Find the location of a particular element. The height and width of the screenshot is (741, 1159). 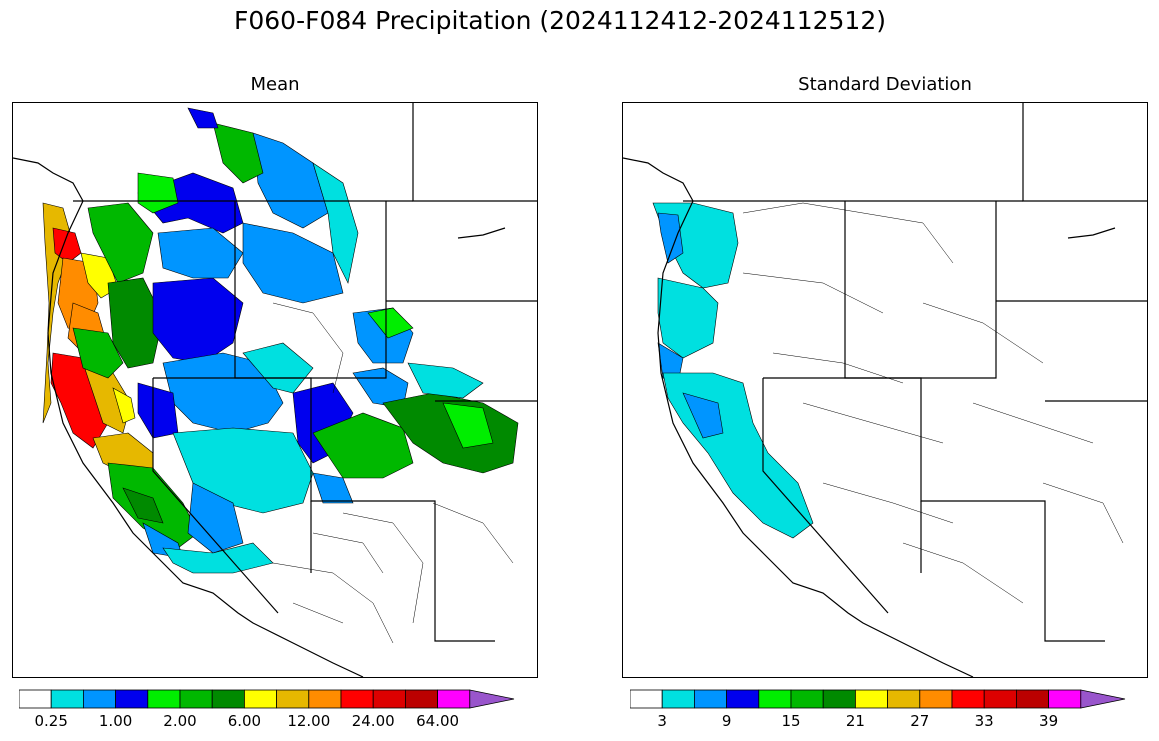

colorbar-tick-label: 12.00 is located at coordinates (309, 721).